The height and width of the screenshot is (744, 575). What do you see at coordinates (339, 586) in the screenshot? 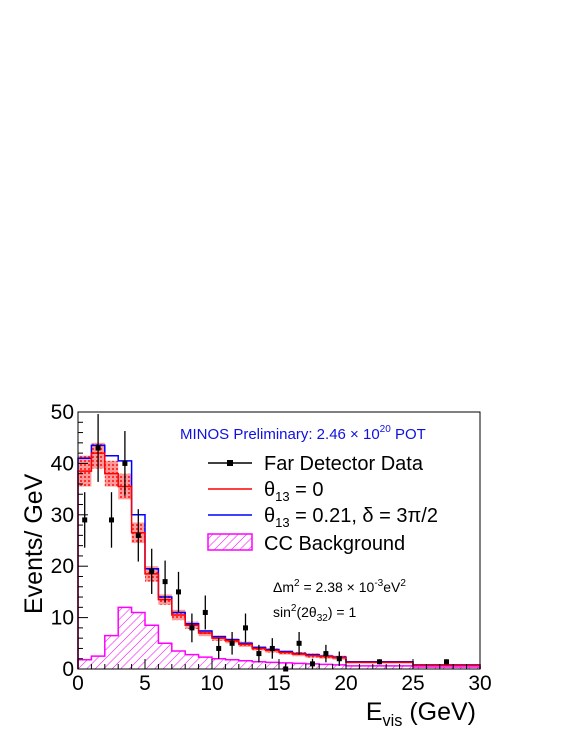
I see `annotation-dm2: Δm2 = 2.38 × 10-3eV2` at bounding box center [339, 586].